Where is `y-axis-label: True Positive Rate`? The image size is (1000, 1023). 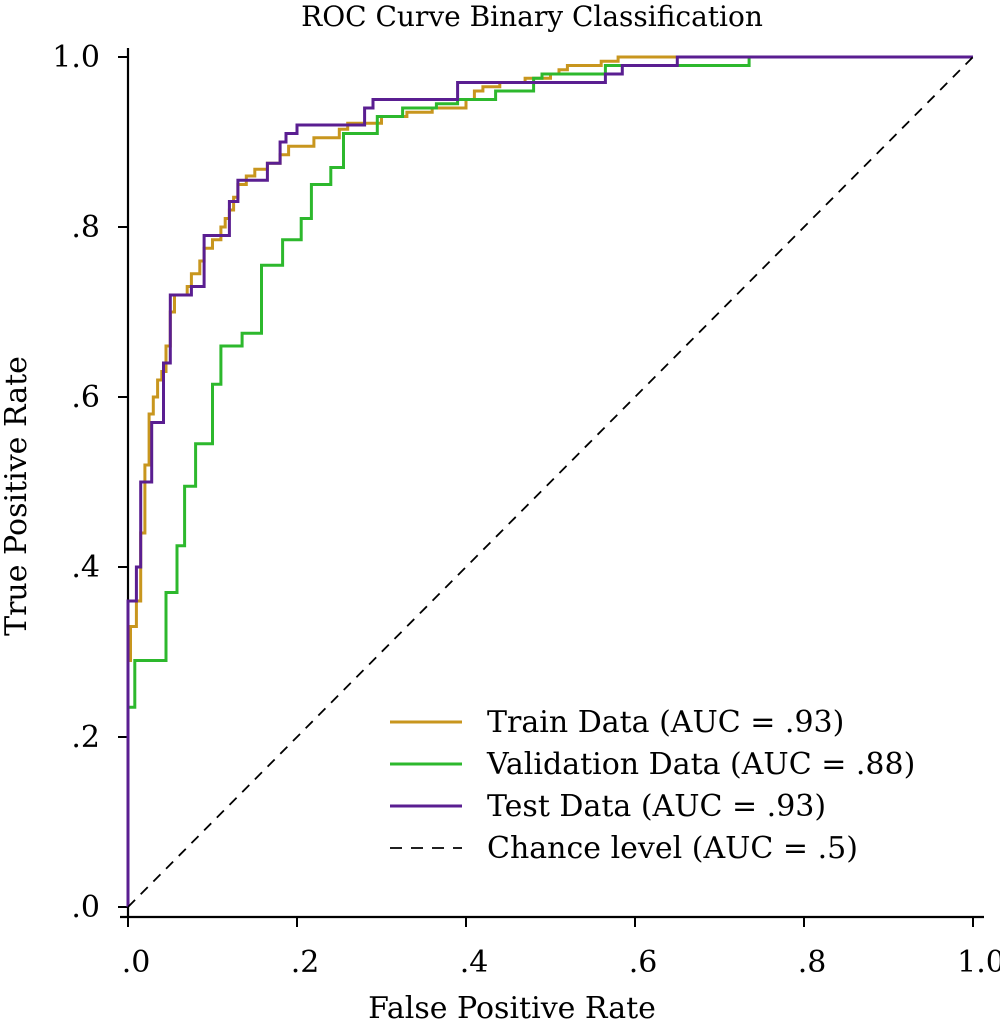 y-axis-label: True Positive Rate is located at coordinates (17, 496).